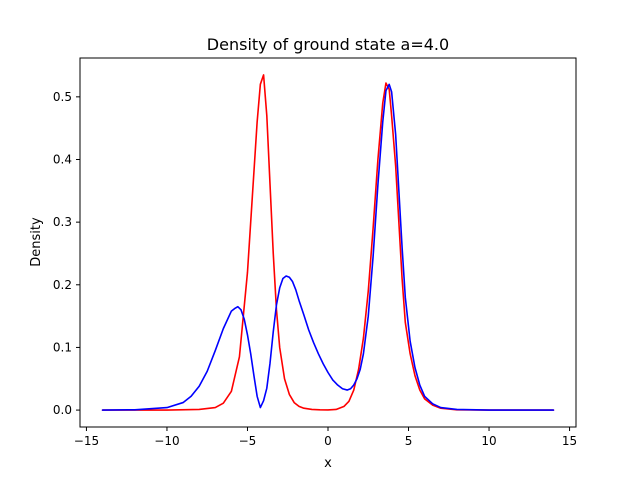 Image resolution: width=640 pixels, height=480 pixels. I want to click on y-tick-label: 0.1, so click(62, 347).